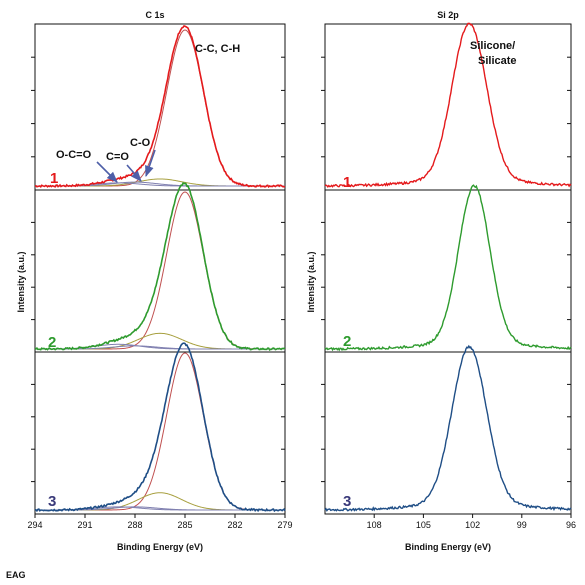 The width and height of the screenshot is (585, 585). Describe the element at coordinates (134, 525) in the screenshot. I see `c1s-x-tick-label: 288` at that location.